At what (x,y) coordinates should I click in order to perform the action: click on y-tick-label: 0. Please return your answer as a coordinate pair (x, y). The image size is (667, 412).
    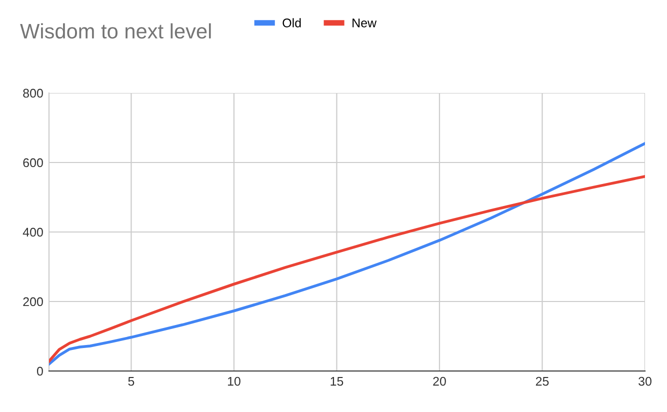
    Looking at the image, I should click on (39, 371).